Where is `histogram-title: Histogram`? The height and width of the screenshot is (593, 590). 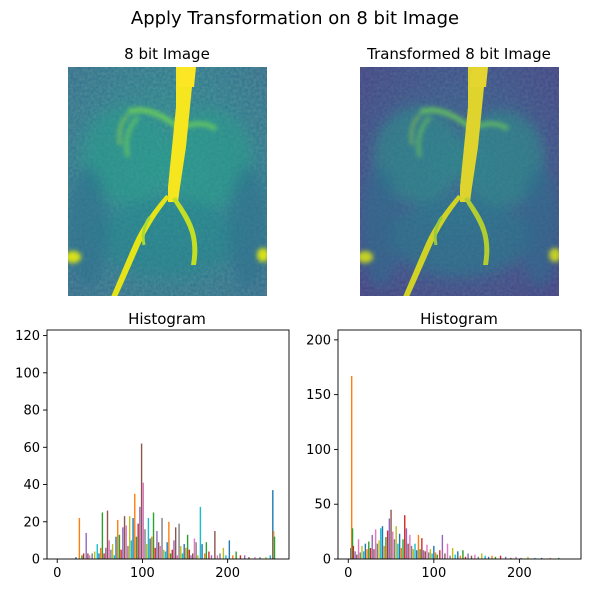 histogram-title: Histogram is located at coordinates (459, 319).